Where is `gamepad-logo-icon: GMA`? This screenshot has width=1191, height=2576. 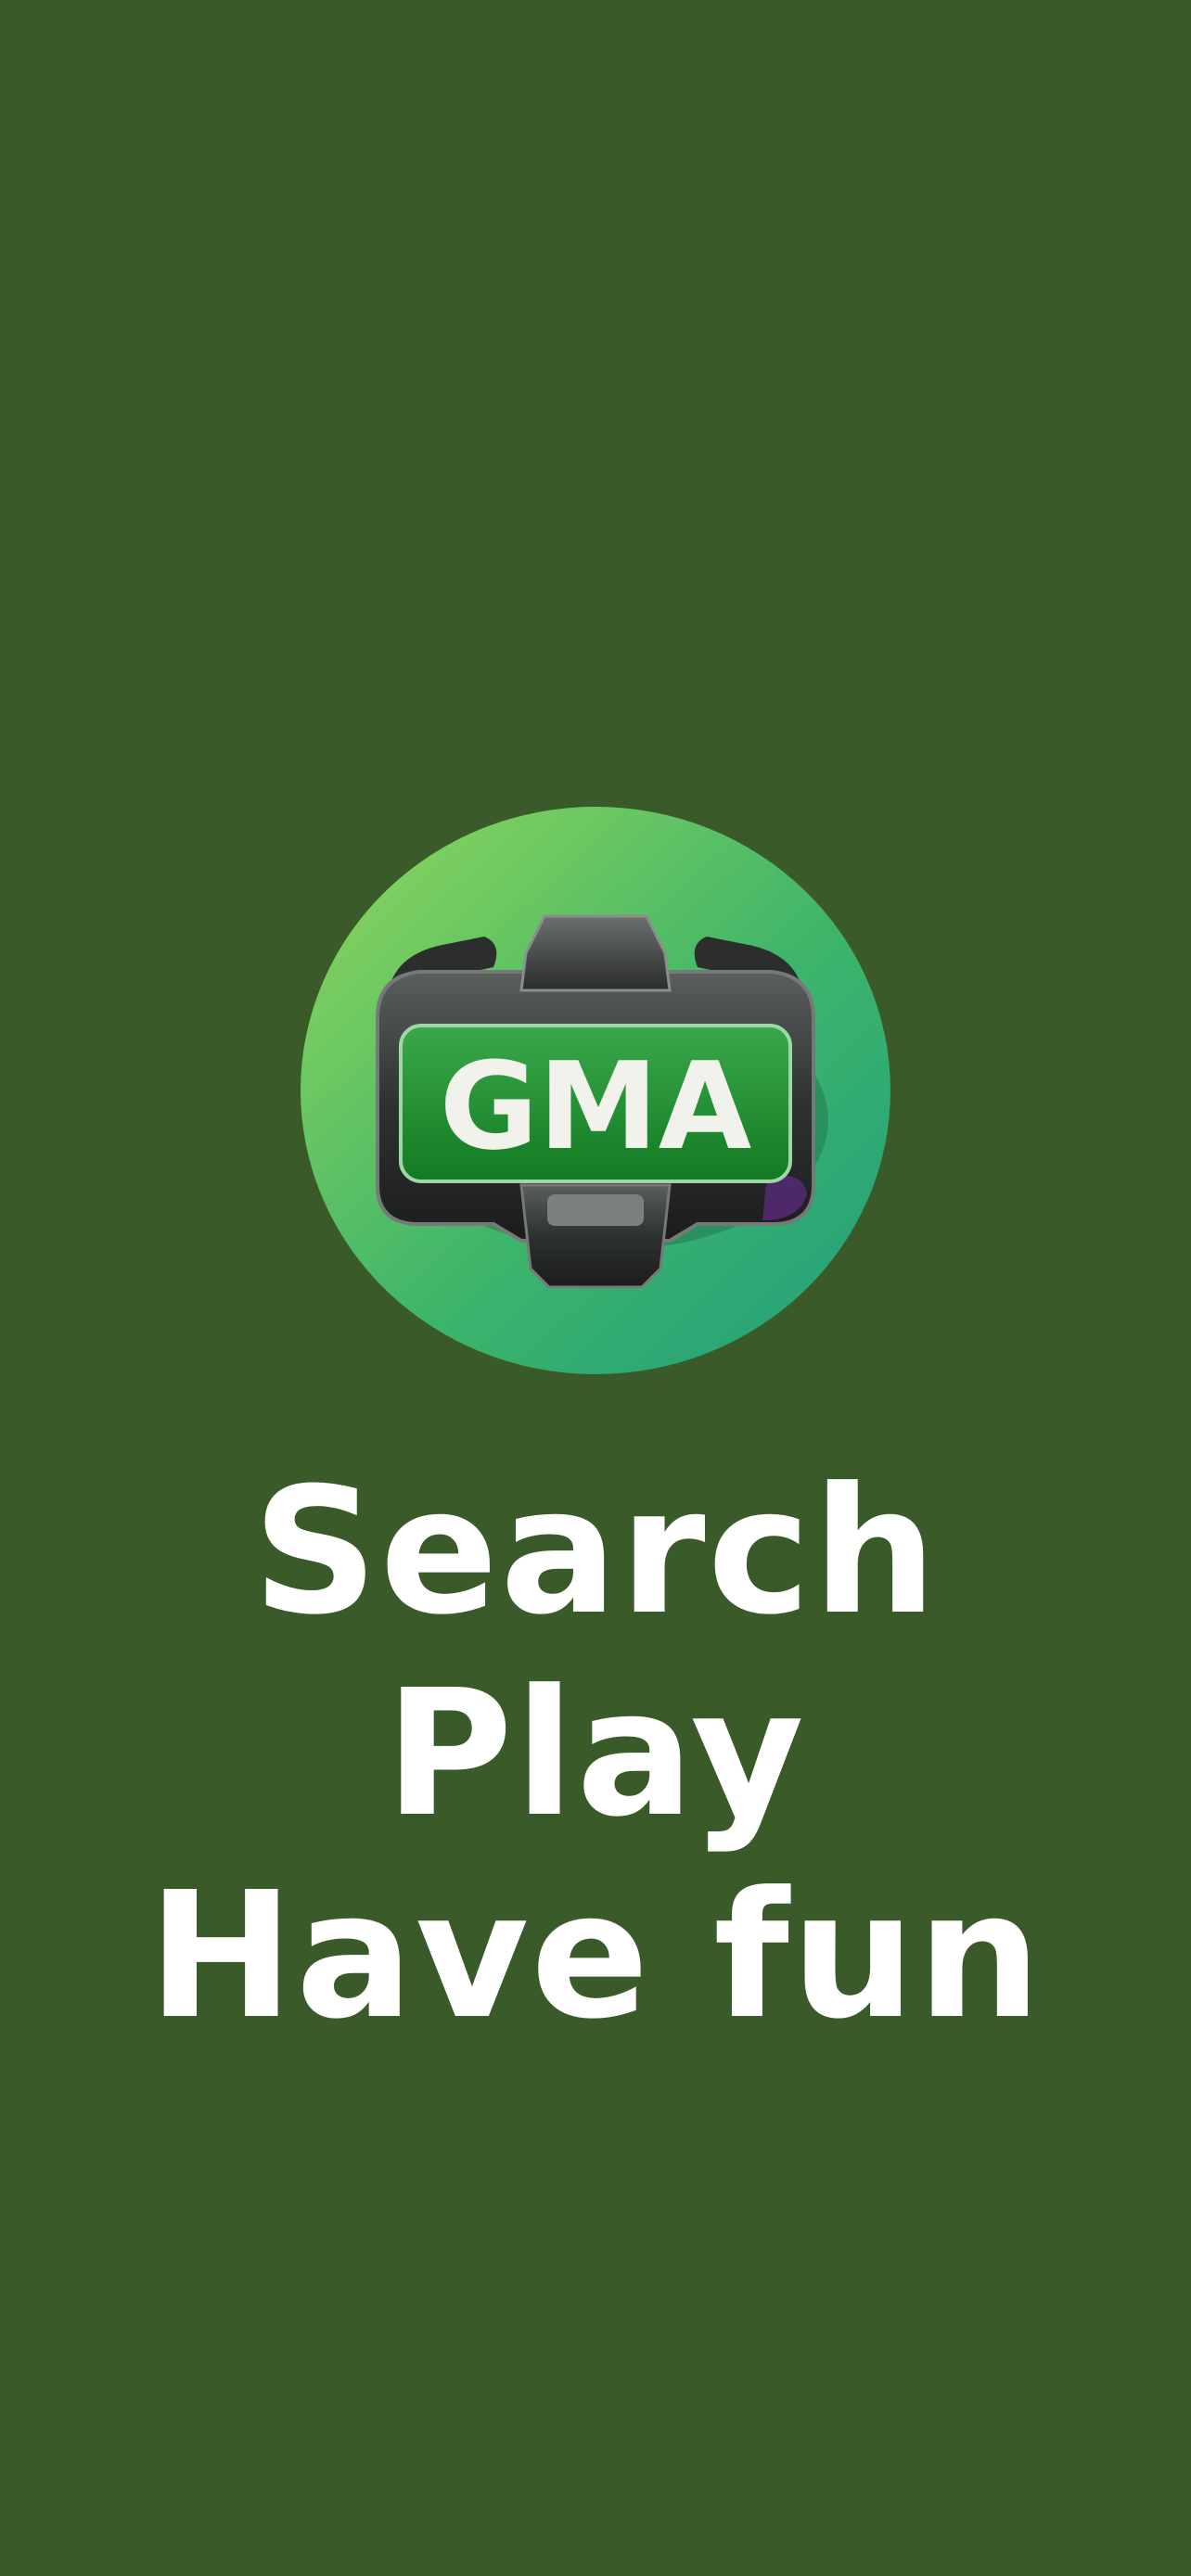
gamepad-logo-icon: GMA is located at coordinates (595, 1090).